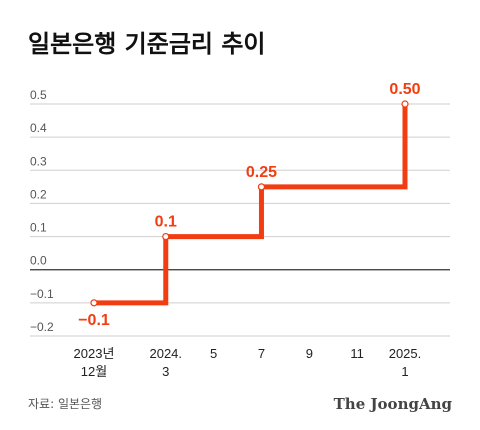 This screenshot has height=430, width=480. What do you see at coordinates (213, 353) in the screenshot?
I see `x-tick-label: 5` at bounding box center [213, 353].